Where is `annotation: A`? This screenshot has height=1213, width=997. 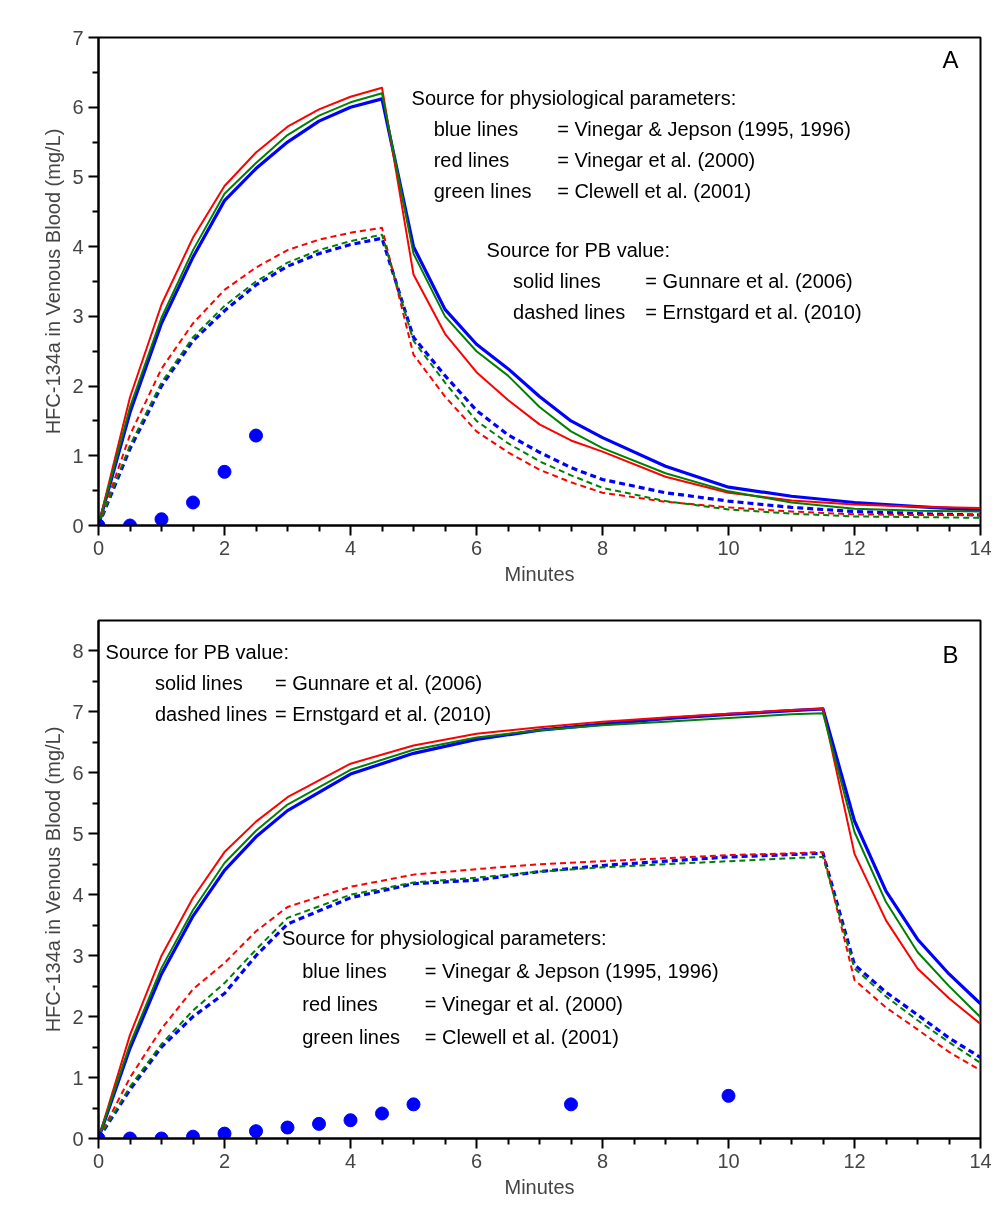 annotation: A is located at coordinates (950, 59).